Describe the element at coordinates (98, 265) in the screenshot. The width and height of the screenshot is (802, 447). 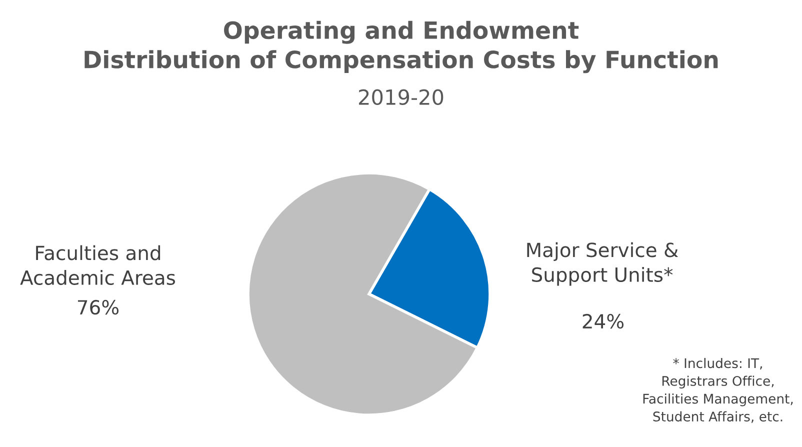
I see `slice-label: Faculties and Academic Areas` at that location.